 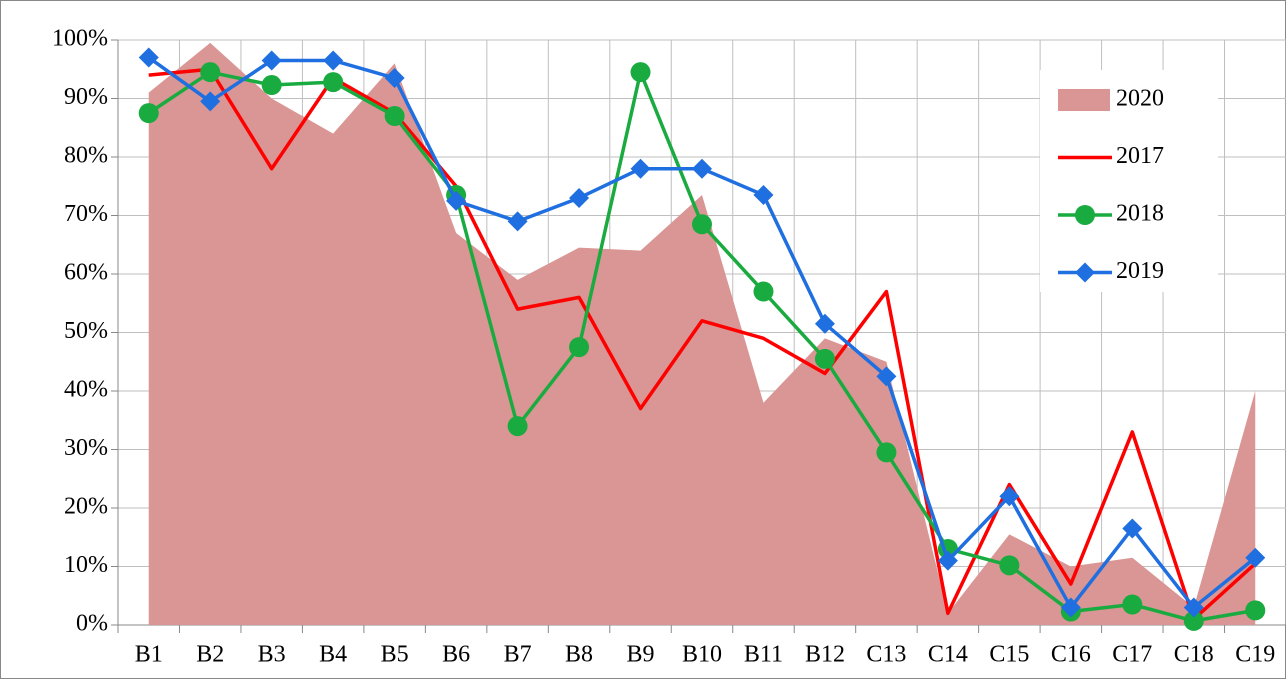 What do you see at coordinates (1132, 655) in the screenshot?
I see `x-tick-label: C17` at bounding box center [1132, 655].